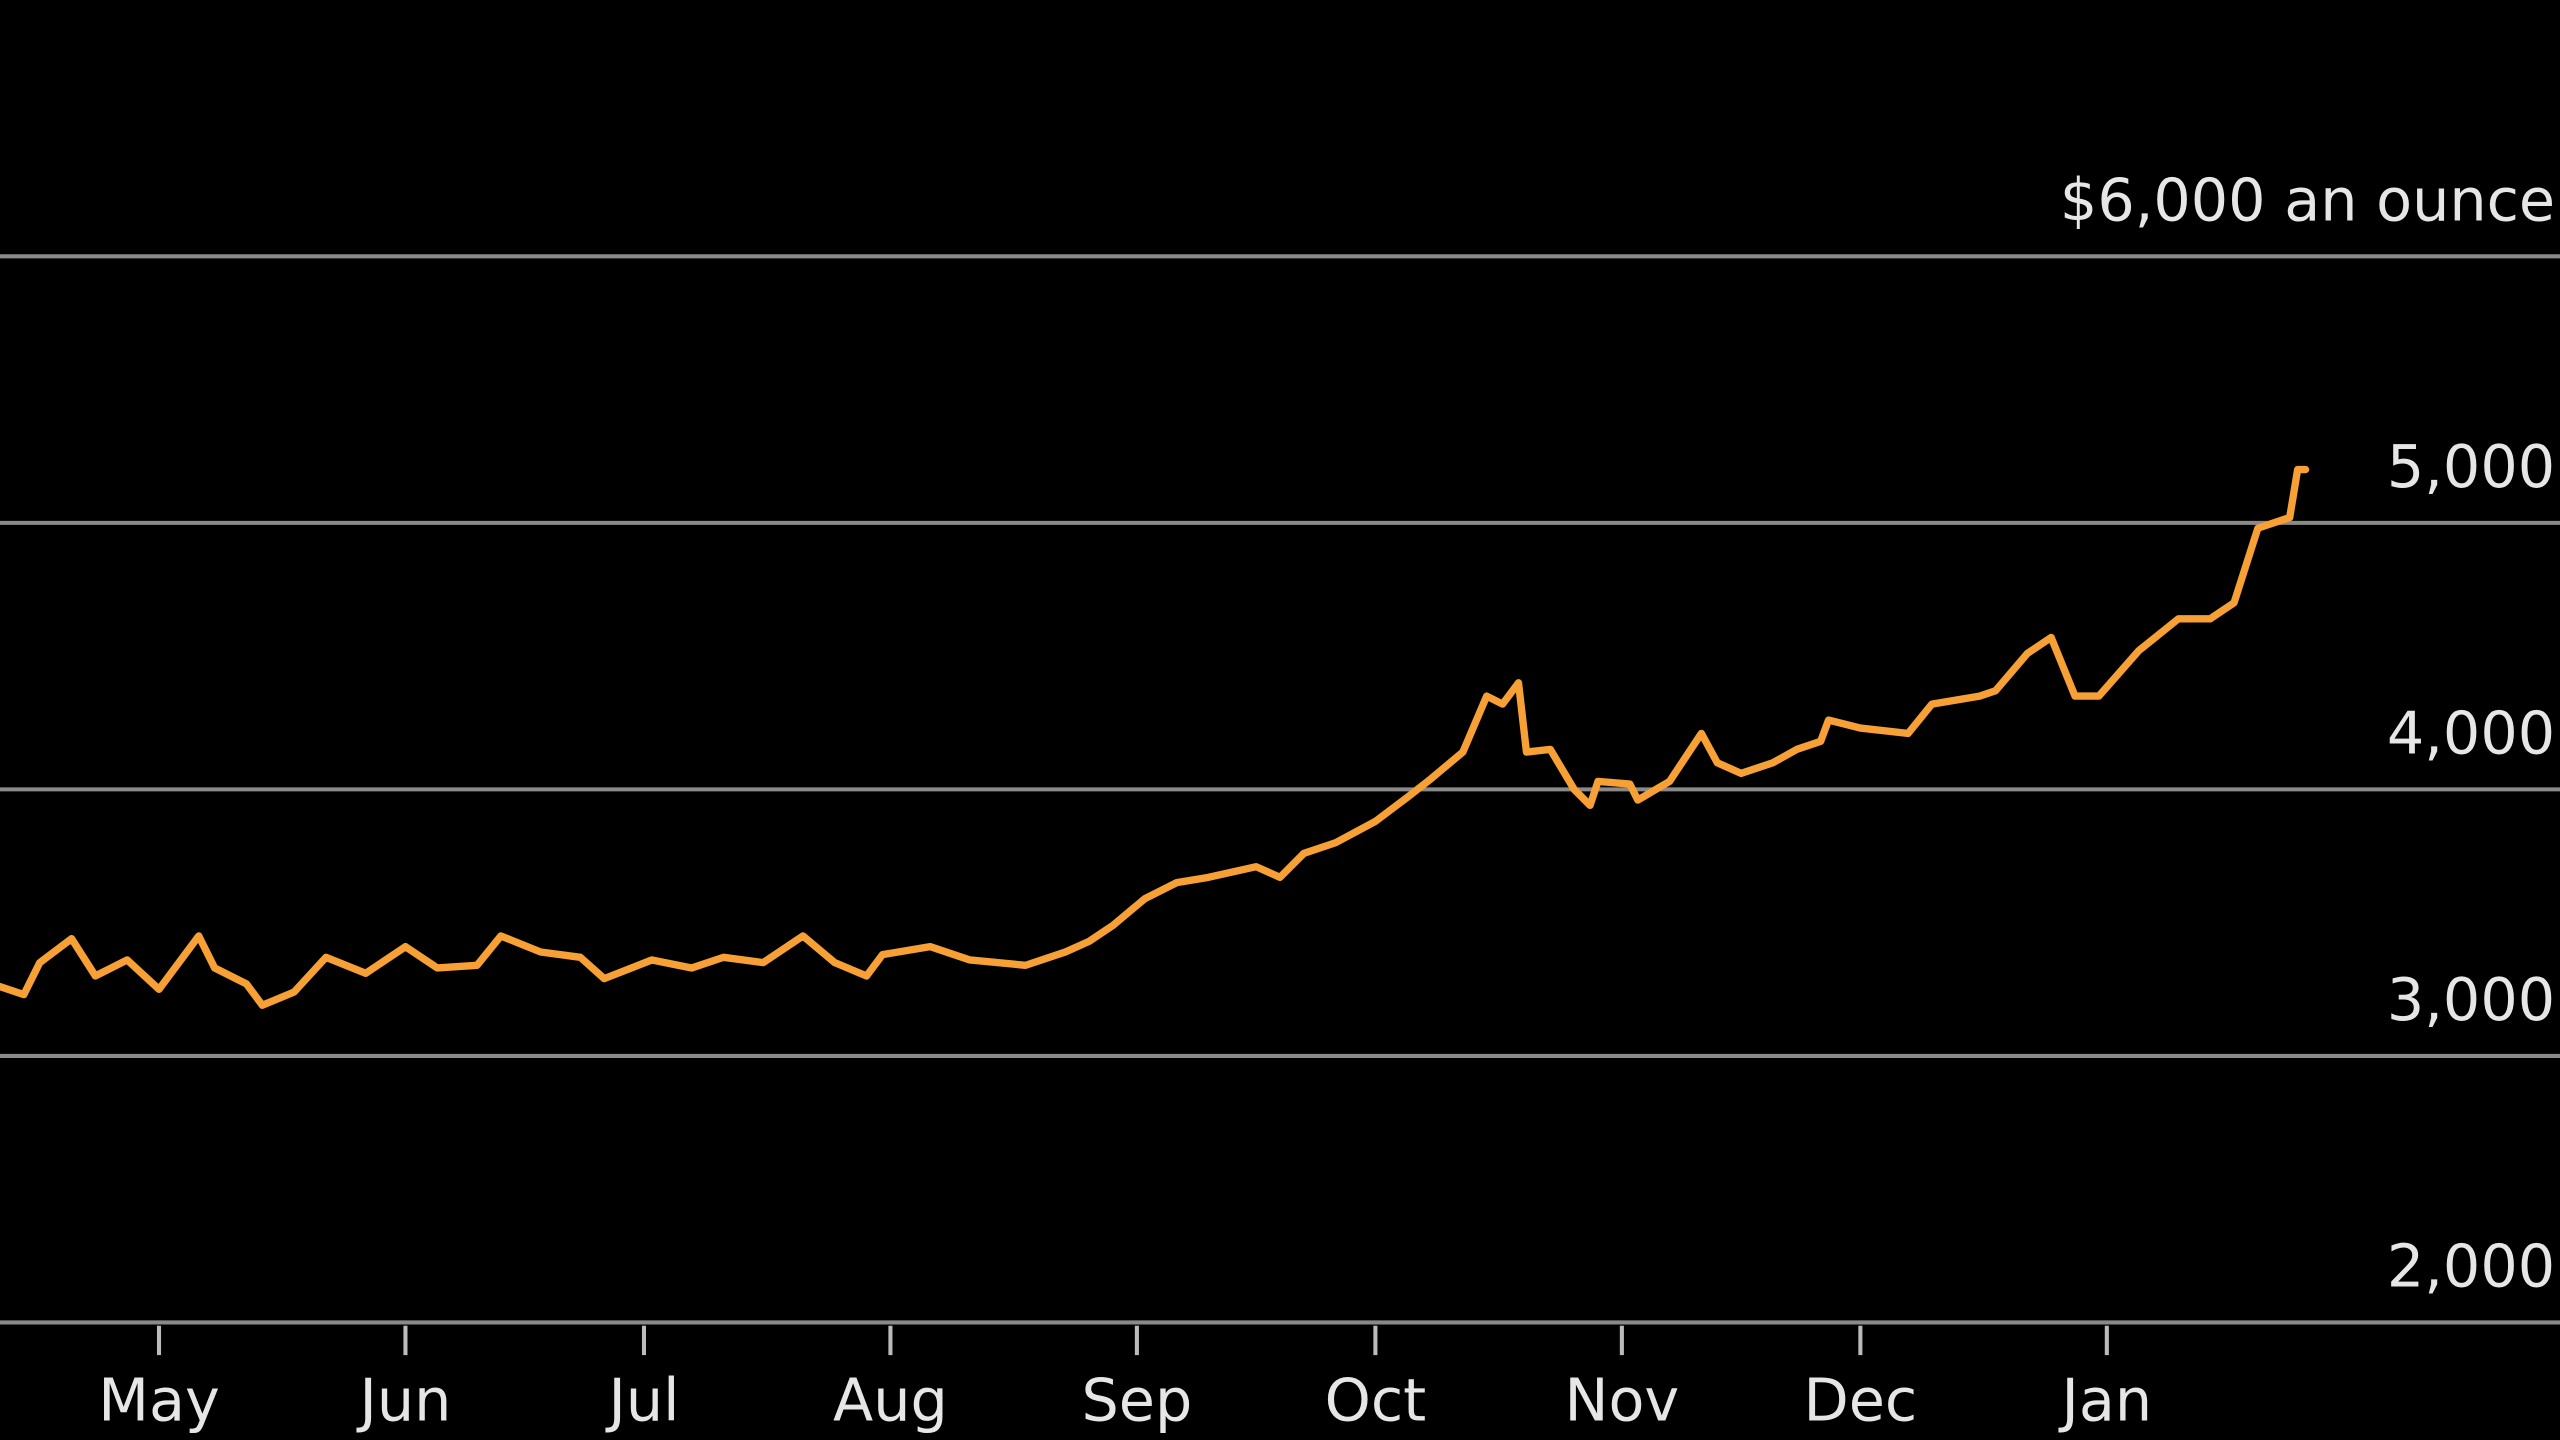 The image size is (2560, 1440). I want to click on x-tick-label: Nov, so click(1622, 1399).